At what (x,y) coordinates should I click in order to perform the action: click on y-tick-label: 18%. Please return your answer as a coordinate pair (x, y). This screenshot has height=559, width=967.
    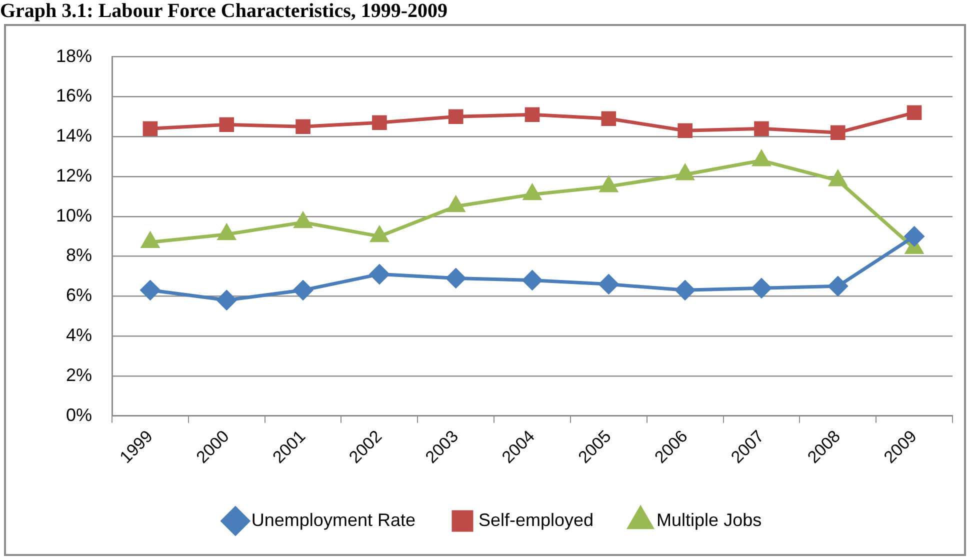
    Looking at the image, I should click on (74, 56).